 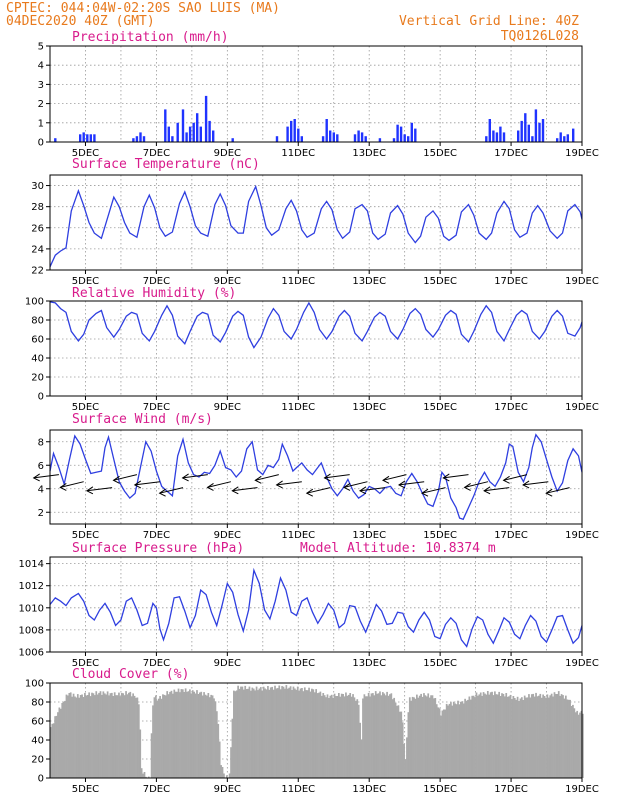 What do you see at coordinates (440, 663) in the screenshot?
I see `pressure-xtick-label: 15DEC` at bounding box center [440, 663].